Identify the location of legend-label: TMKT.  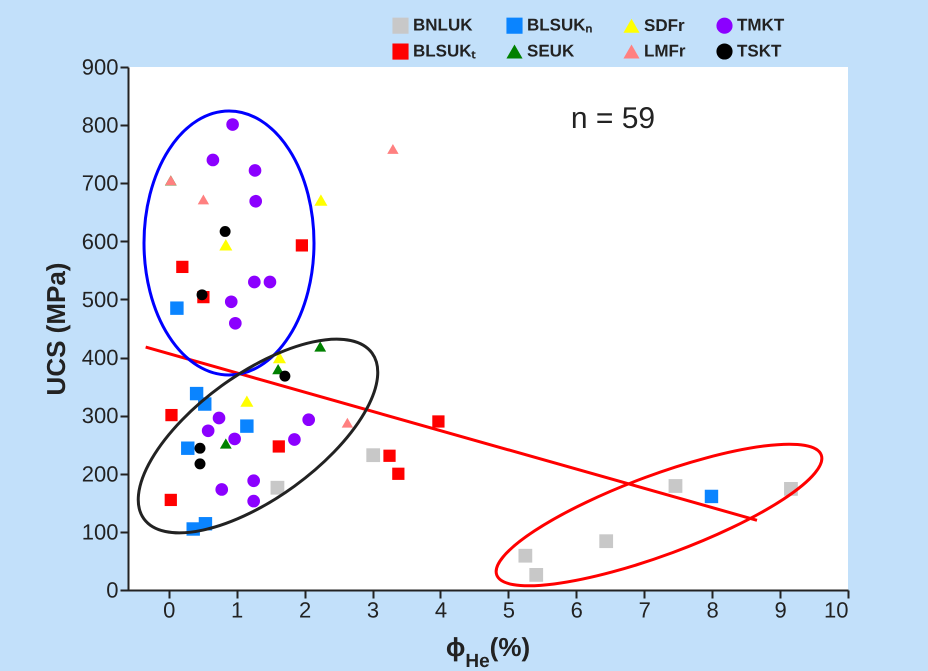
(761, 25).